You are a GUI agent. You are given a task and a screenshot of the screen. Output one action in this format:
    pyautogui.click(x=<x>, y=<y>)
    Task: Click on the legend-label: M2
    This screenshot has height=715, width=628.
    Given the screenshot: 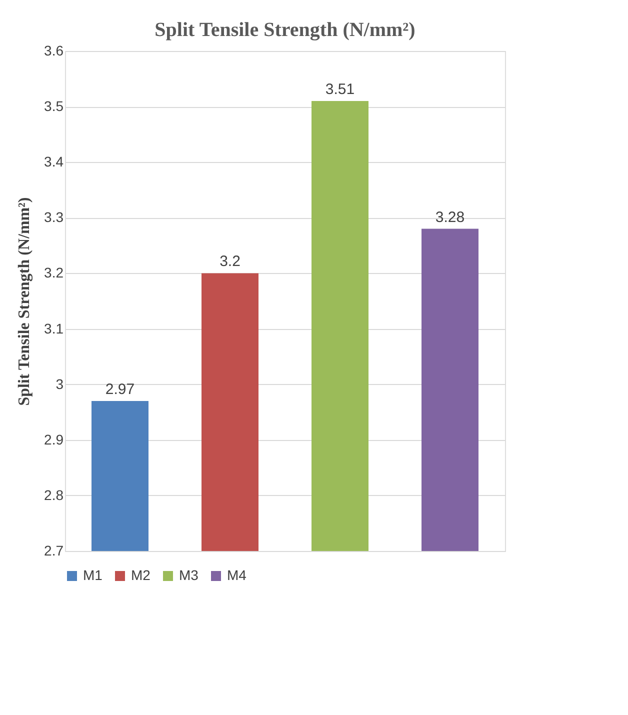 What is the action you would take?
    pyautogui.click(x=141, y=575)
    